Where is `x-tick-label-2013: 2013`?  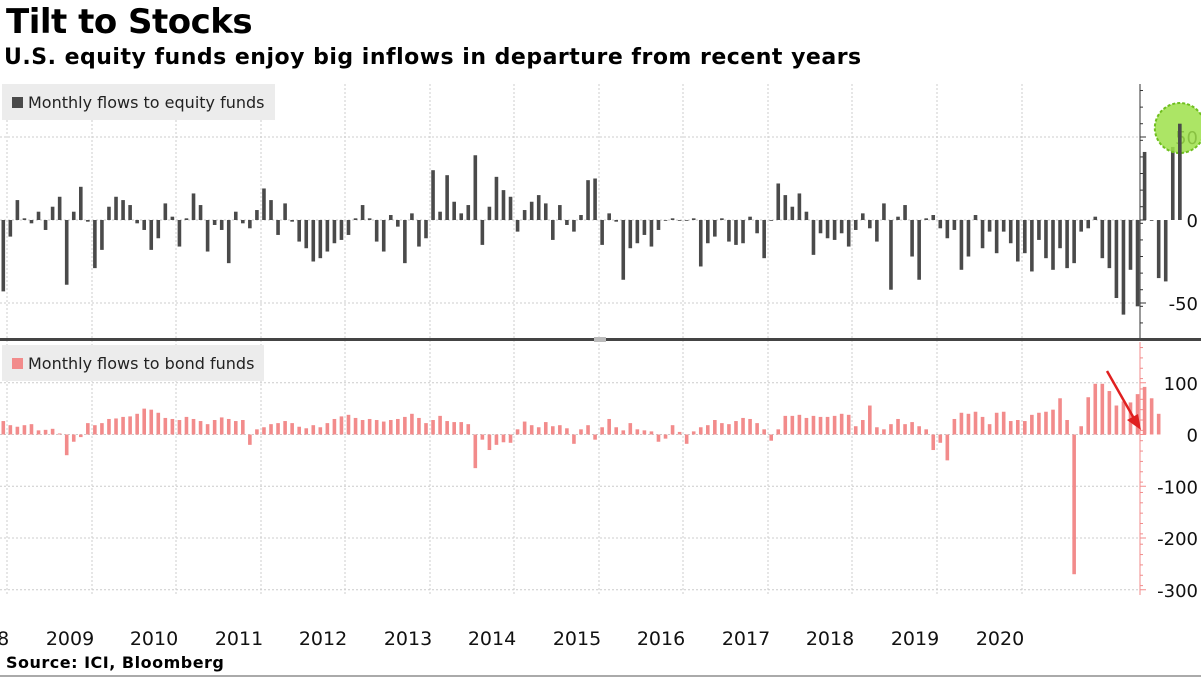
x-tick-label-2013: 2013 is located at coordinates (408, 639).